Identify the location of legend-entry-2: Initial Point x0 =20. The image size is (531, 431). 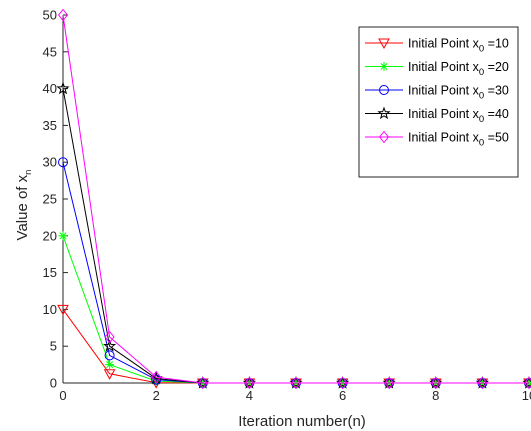
(437, 69).